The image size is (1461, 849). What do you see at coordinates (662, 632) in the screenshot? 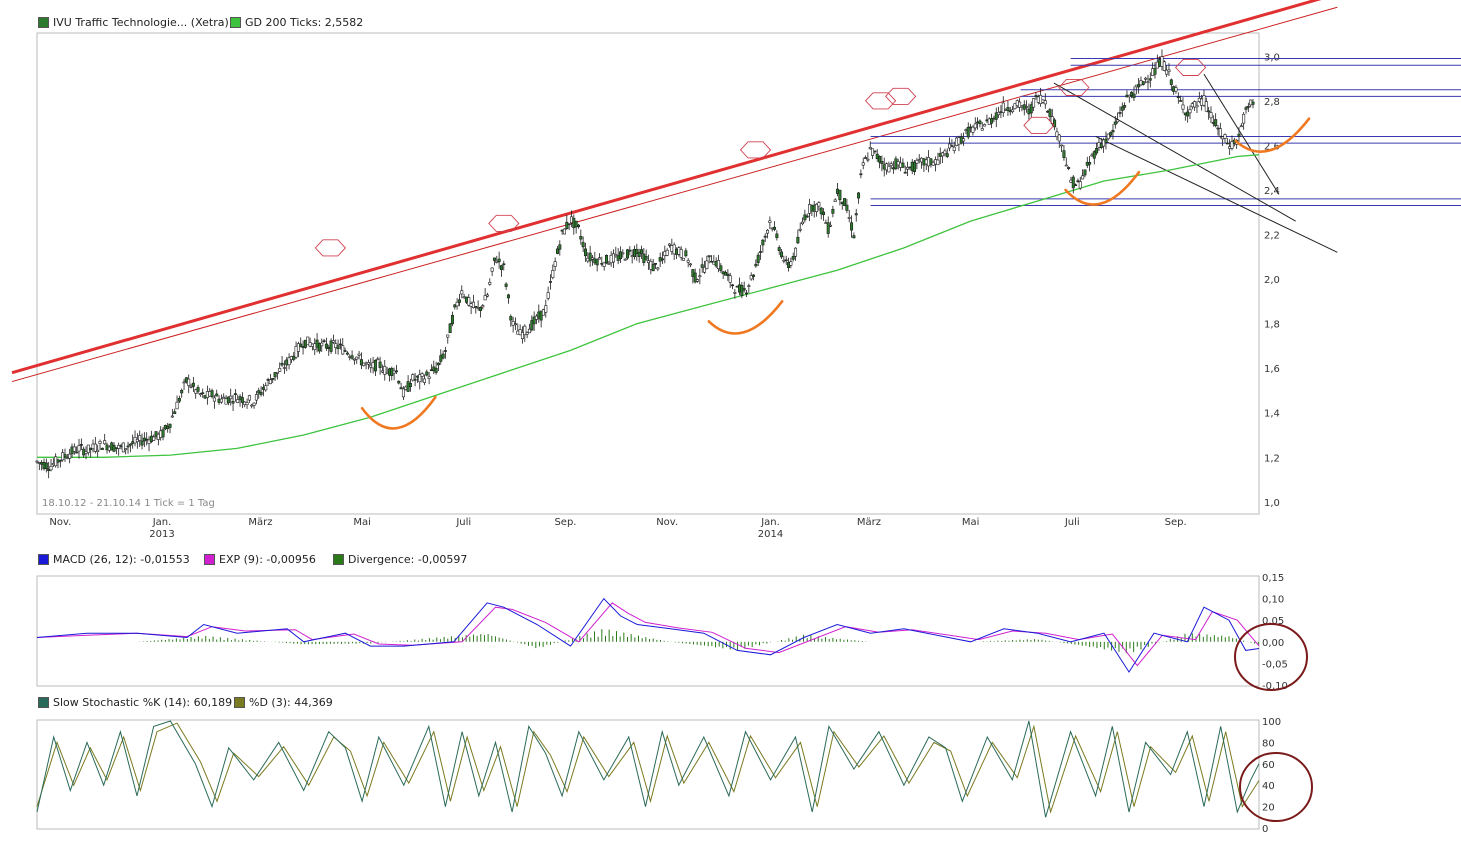
I see `macd-layer: 0,15 0,10 0,05 0,00 -0,05 -0,10` at bounding box center [662, 632].